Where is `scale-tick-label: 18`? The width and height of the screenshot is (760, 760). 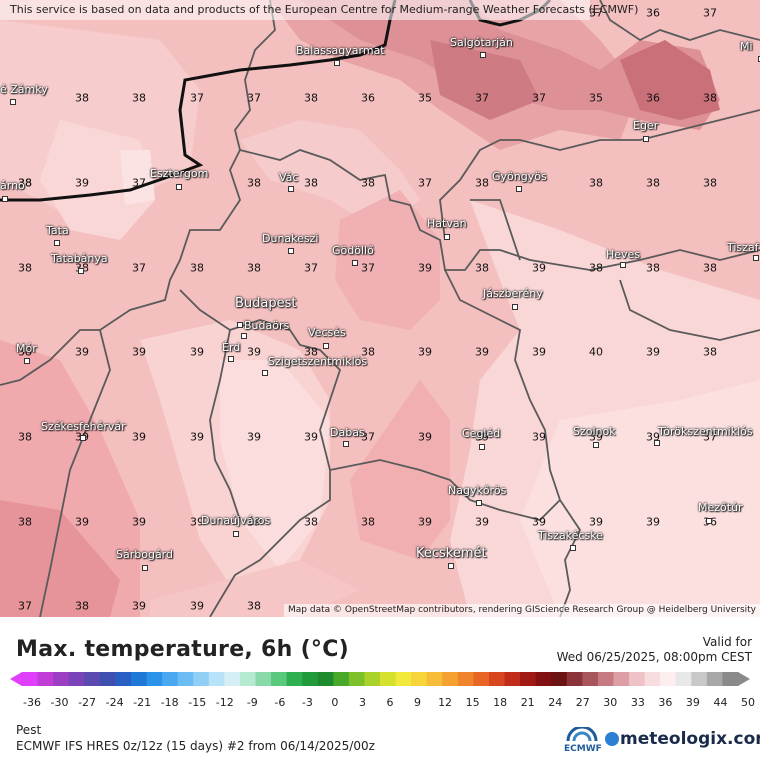
scale-tick-label: 18 is located at coordinates (500, 702).